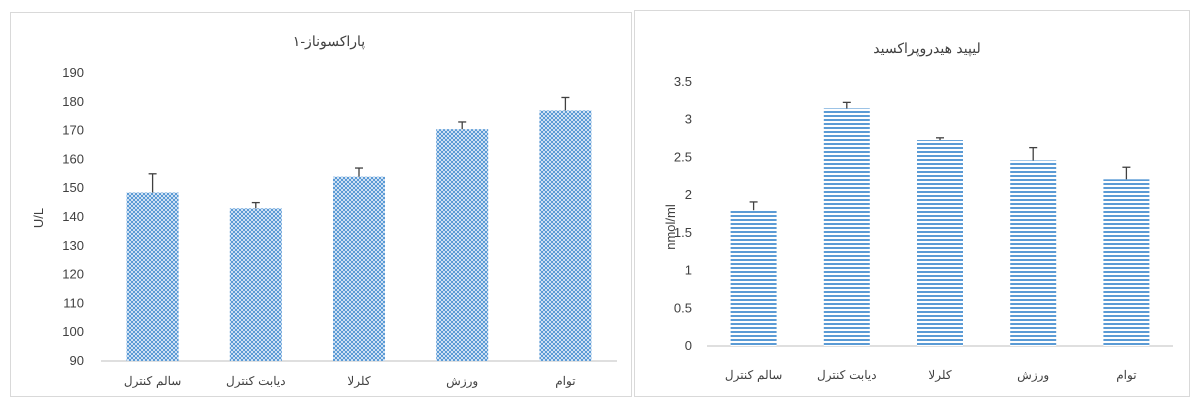 The height and width of the screenshot is (398, 1190). I want to click on y-tick-label: 1, so click(688, 270).